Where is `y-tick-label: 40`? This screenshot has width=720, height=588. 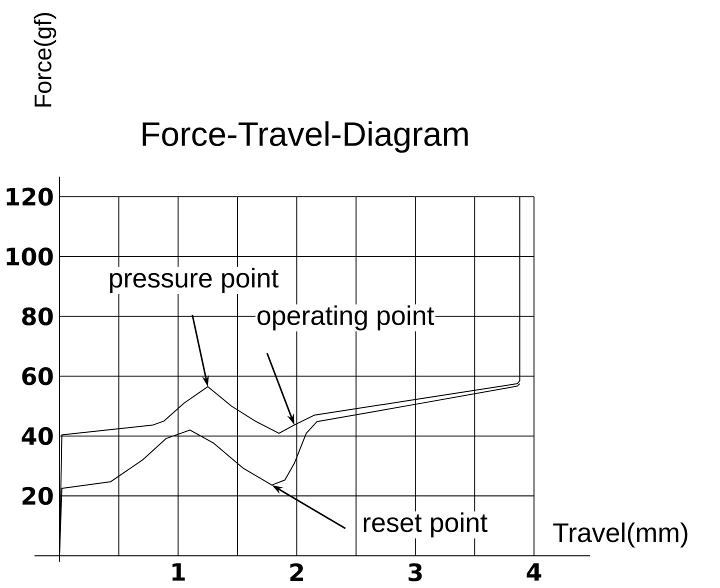
y-tick-label: 40 is located at coordinates (37, 436).